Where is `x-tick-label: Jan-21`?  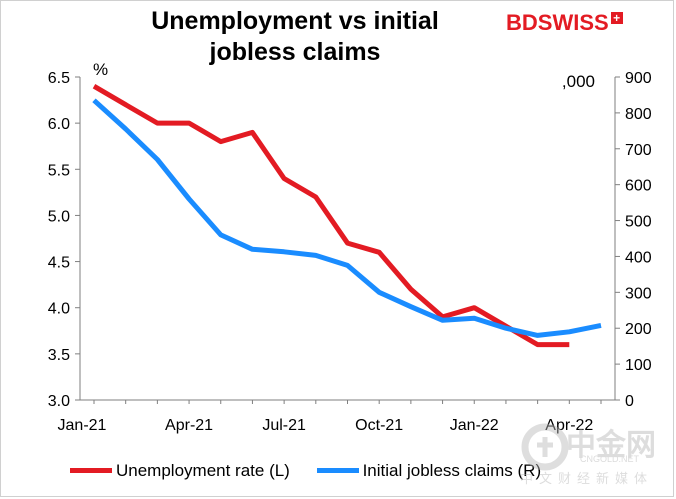
x-tick-label: Jan-21 is located at coordinates (82, 425).